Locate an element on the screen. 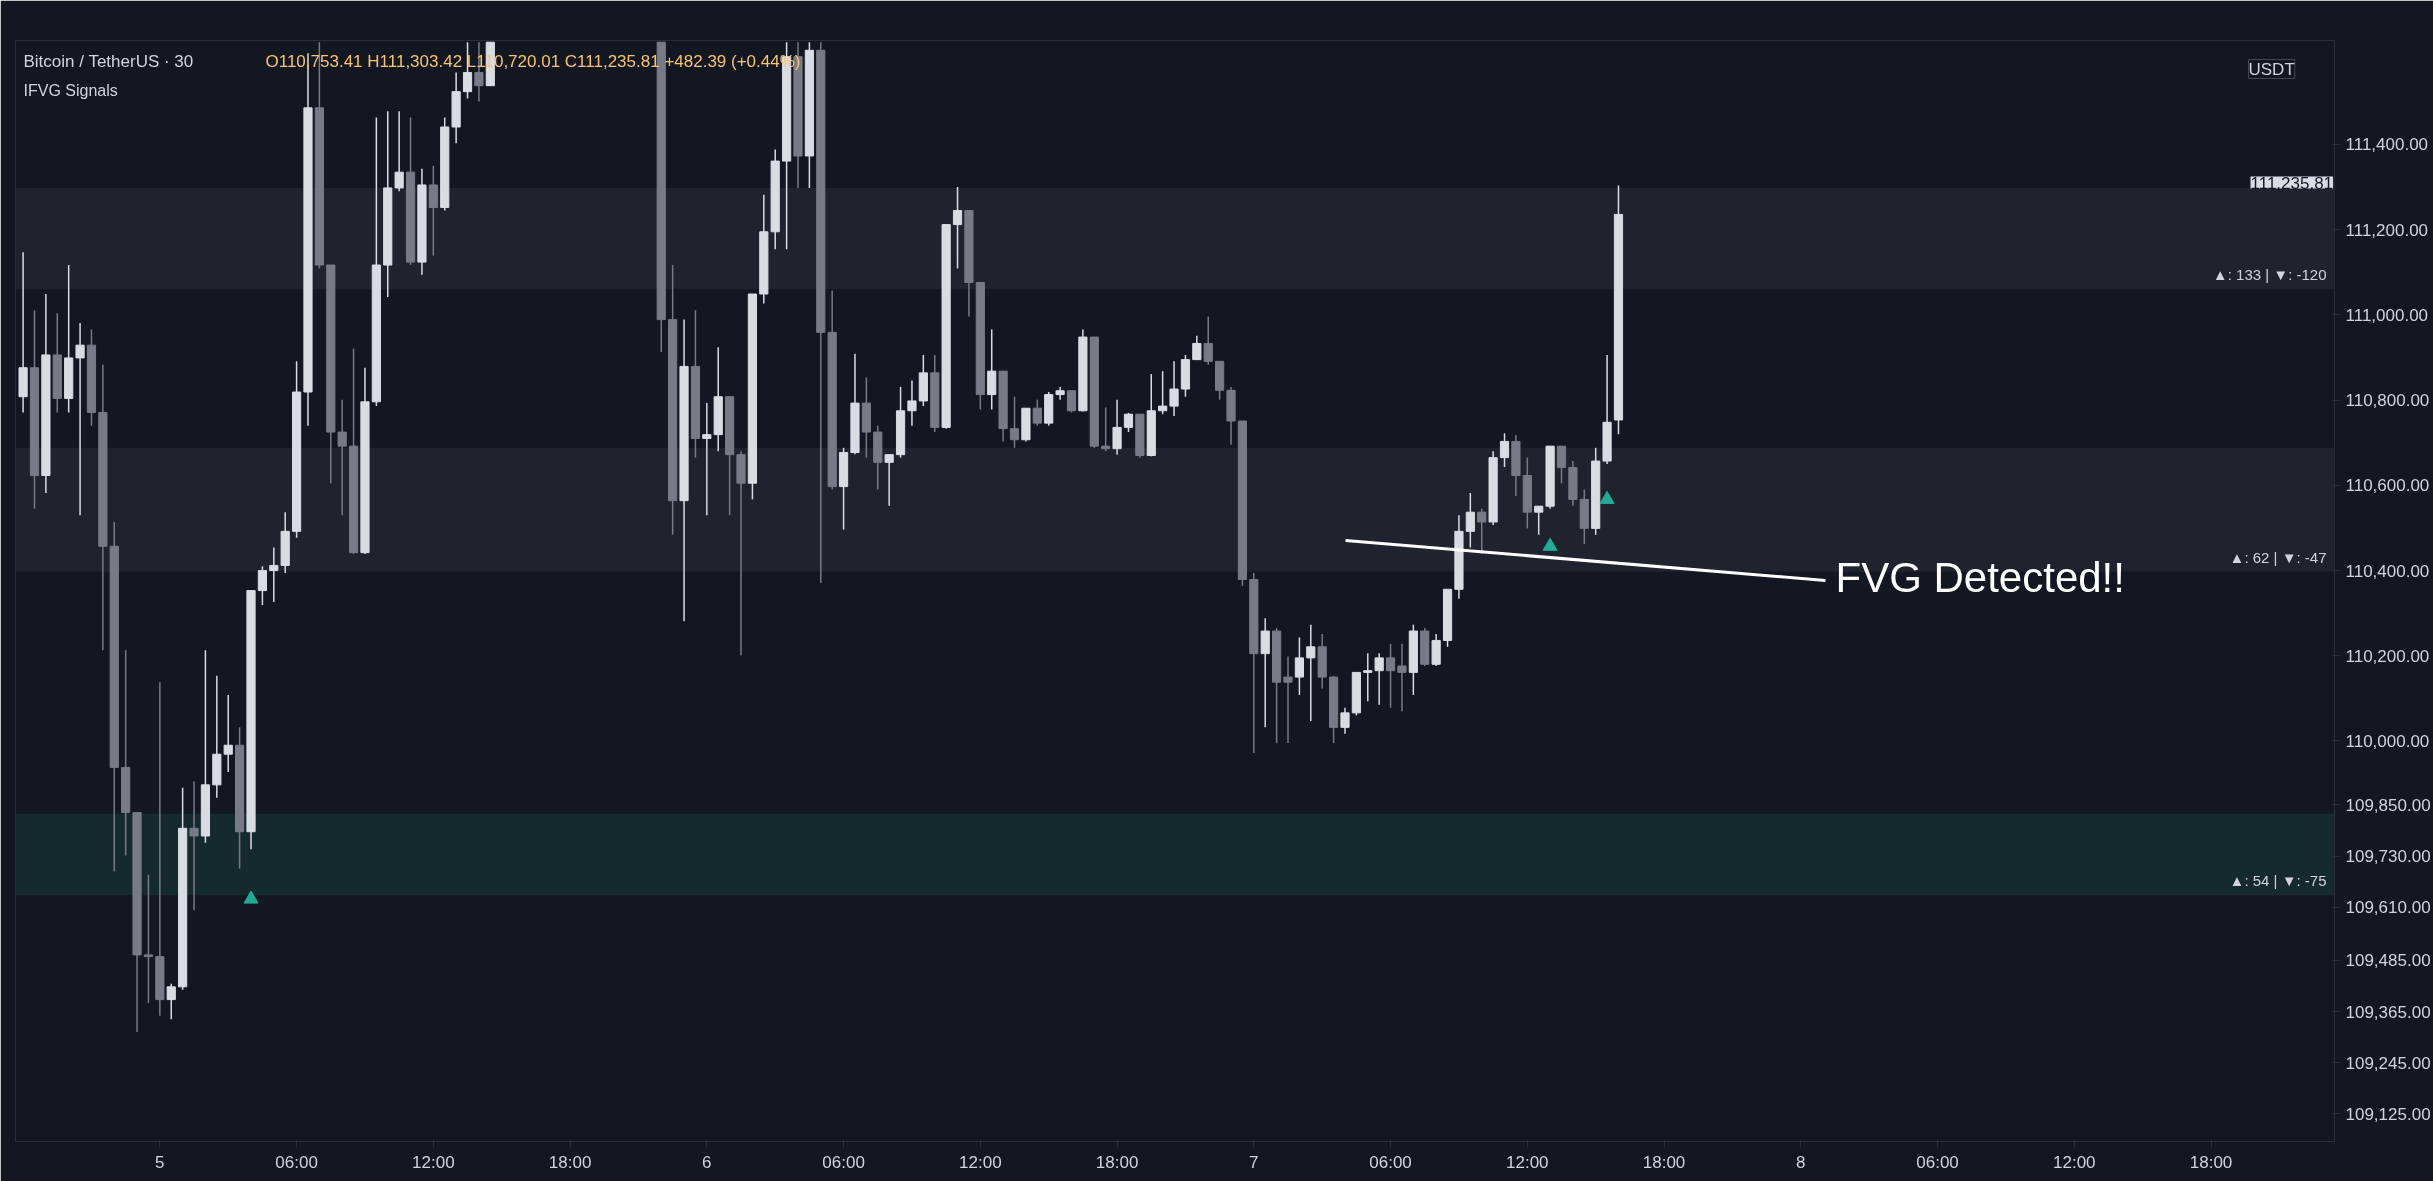 The width and height of the screenshot is (2433, 1181). x-tick-label: 7 is located at coordinates (1254, 1162).